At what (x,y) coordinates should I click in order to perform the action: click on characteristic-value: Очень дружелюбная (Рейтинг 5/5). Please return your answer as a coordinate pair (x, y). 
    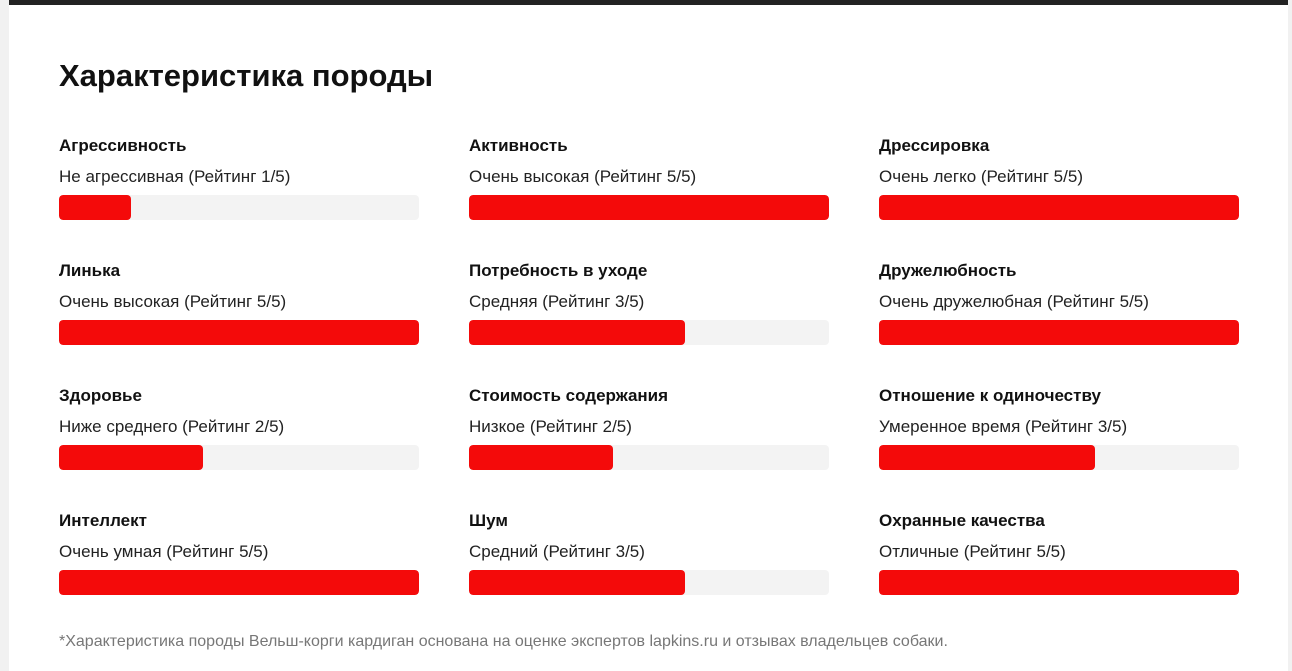
    Looking at the image, I should click on (1014, 301).